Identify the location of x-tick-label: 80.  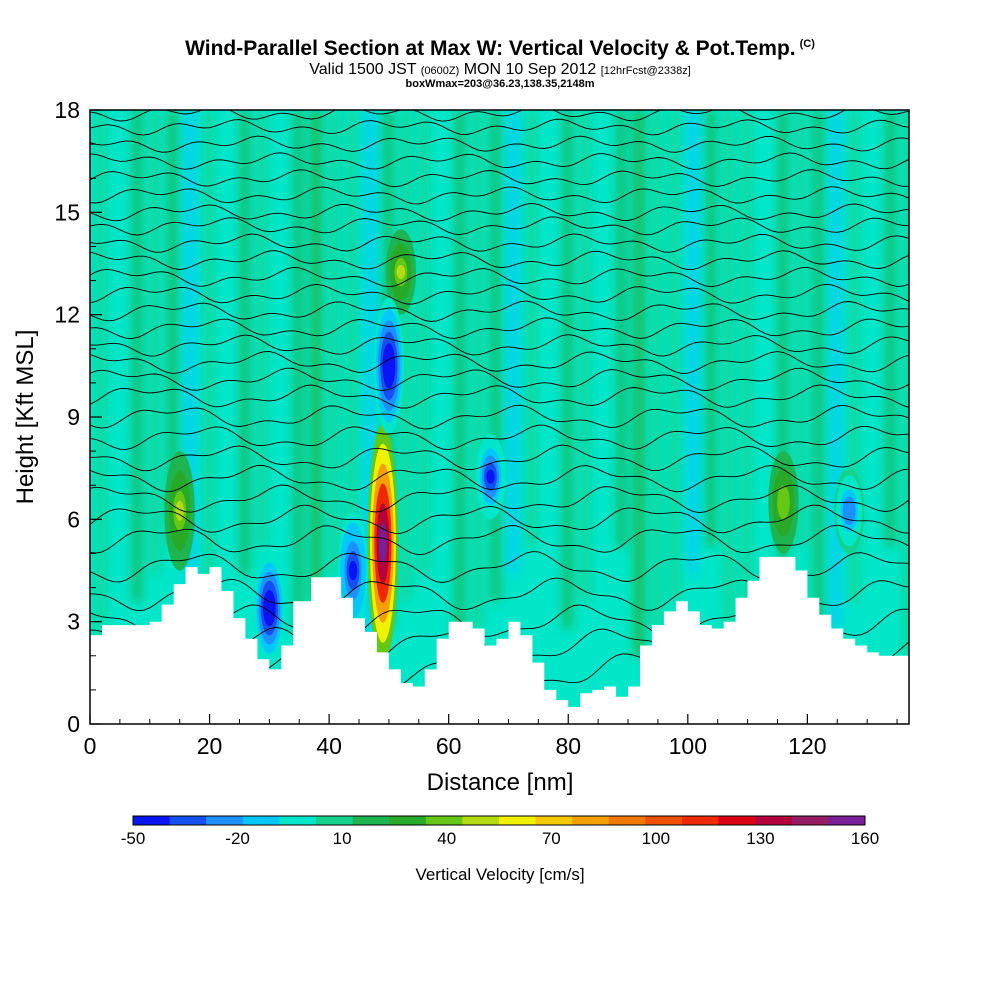
(568, 746).